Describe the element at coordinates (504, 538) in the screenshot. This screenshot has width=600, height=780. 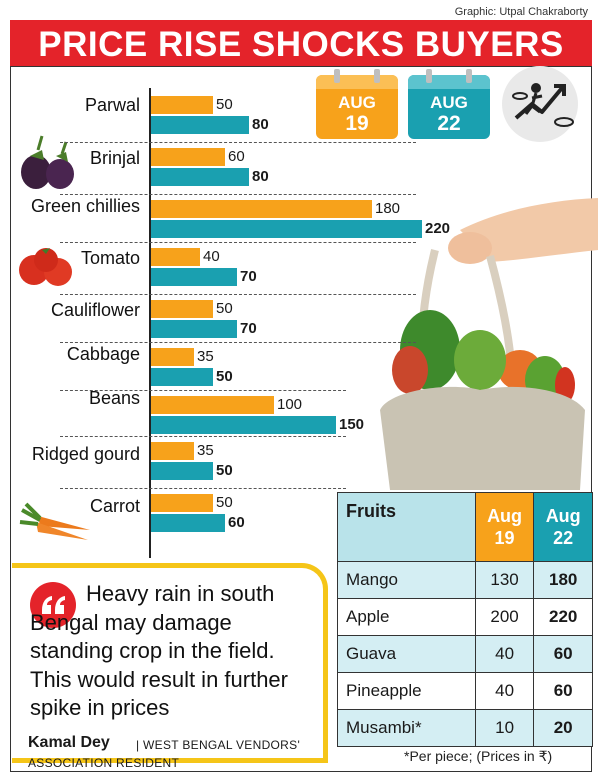
I see `aug19-header-line2: 19` at that location.